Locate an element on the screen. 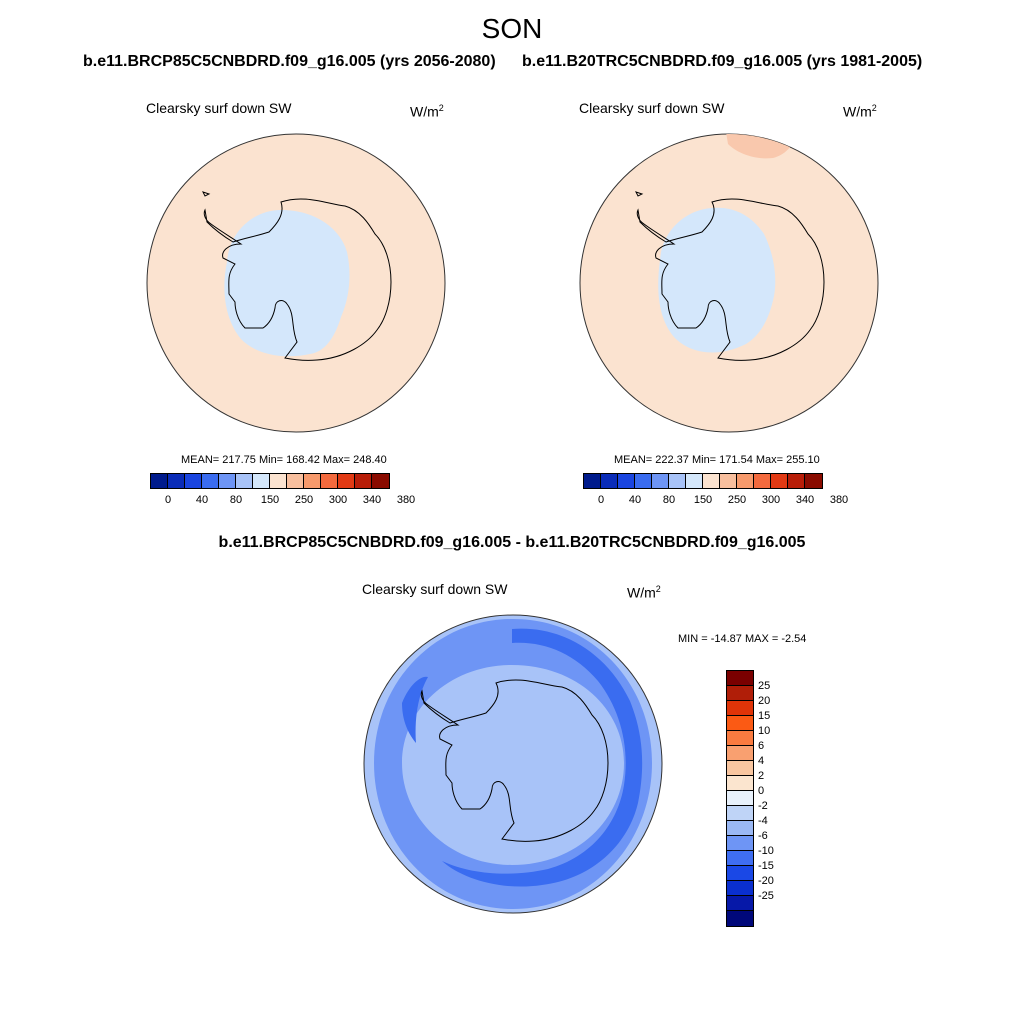 The height and width of the screenshot is (1024, 1024). left-map-island is located at coordinates (206, 194).